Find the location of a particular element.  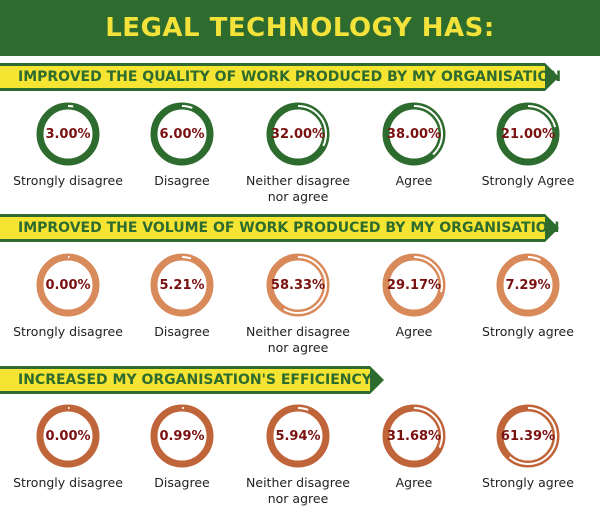

percentage-value: 29.17% is located at coordinates (414, 285).